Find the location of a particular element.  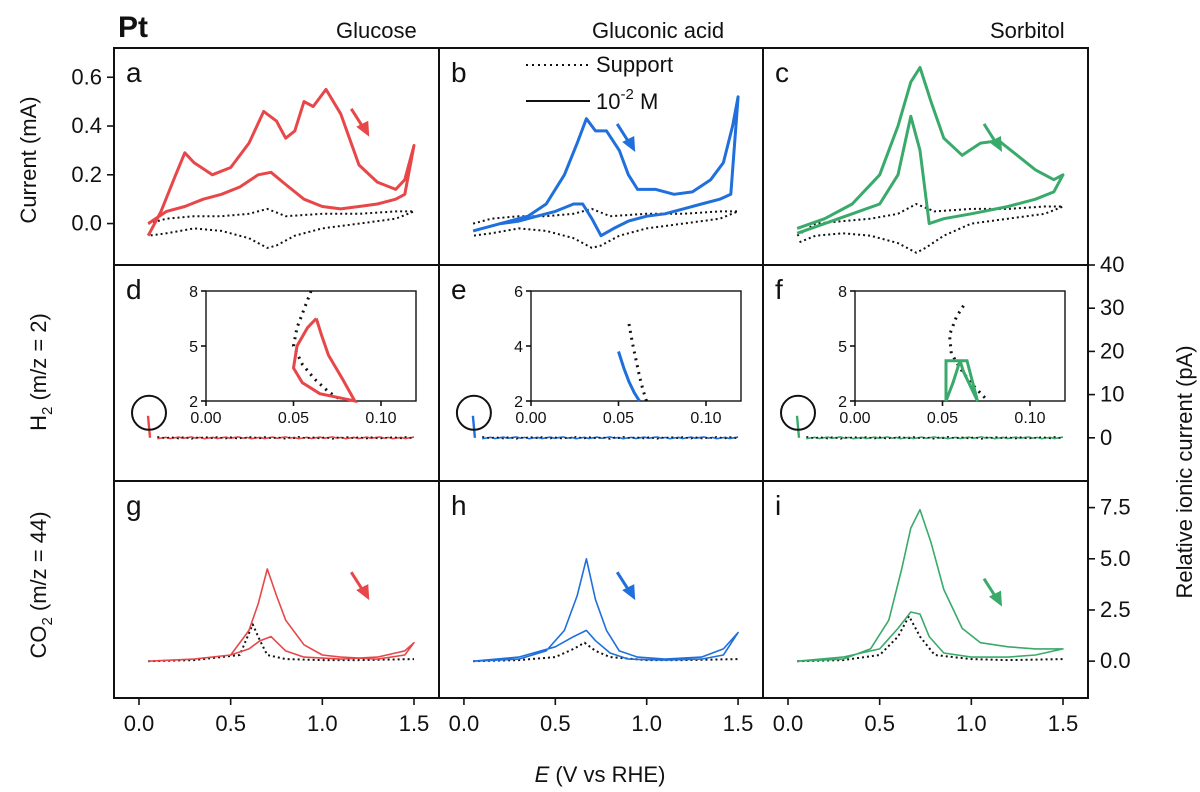

y-label-current: Current (mA) is located at coordinates (28, 159).